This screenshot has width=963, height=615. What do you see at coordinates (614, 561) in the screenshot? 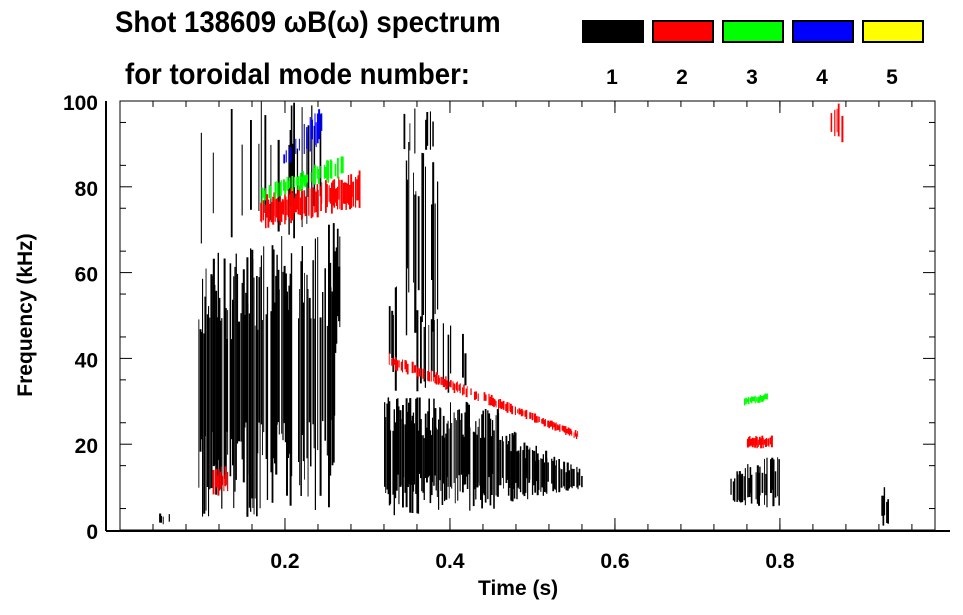
I see `x-tick-label: 0.6` at bounding box center [614, 561].